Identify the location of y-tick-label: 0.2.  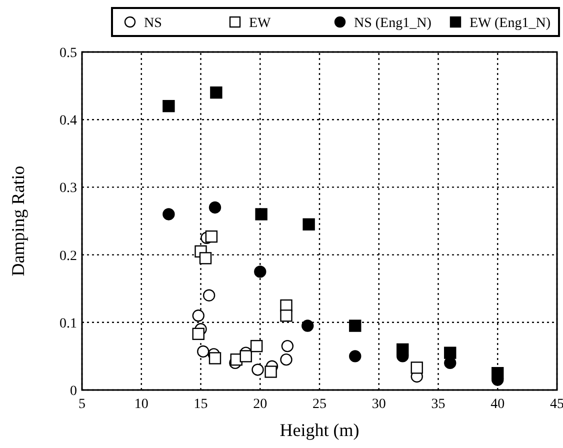
(68, 256).